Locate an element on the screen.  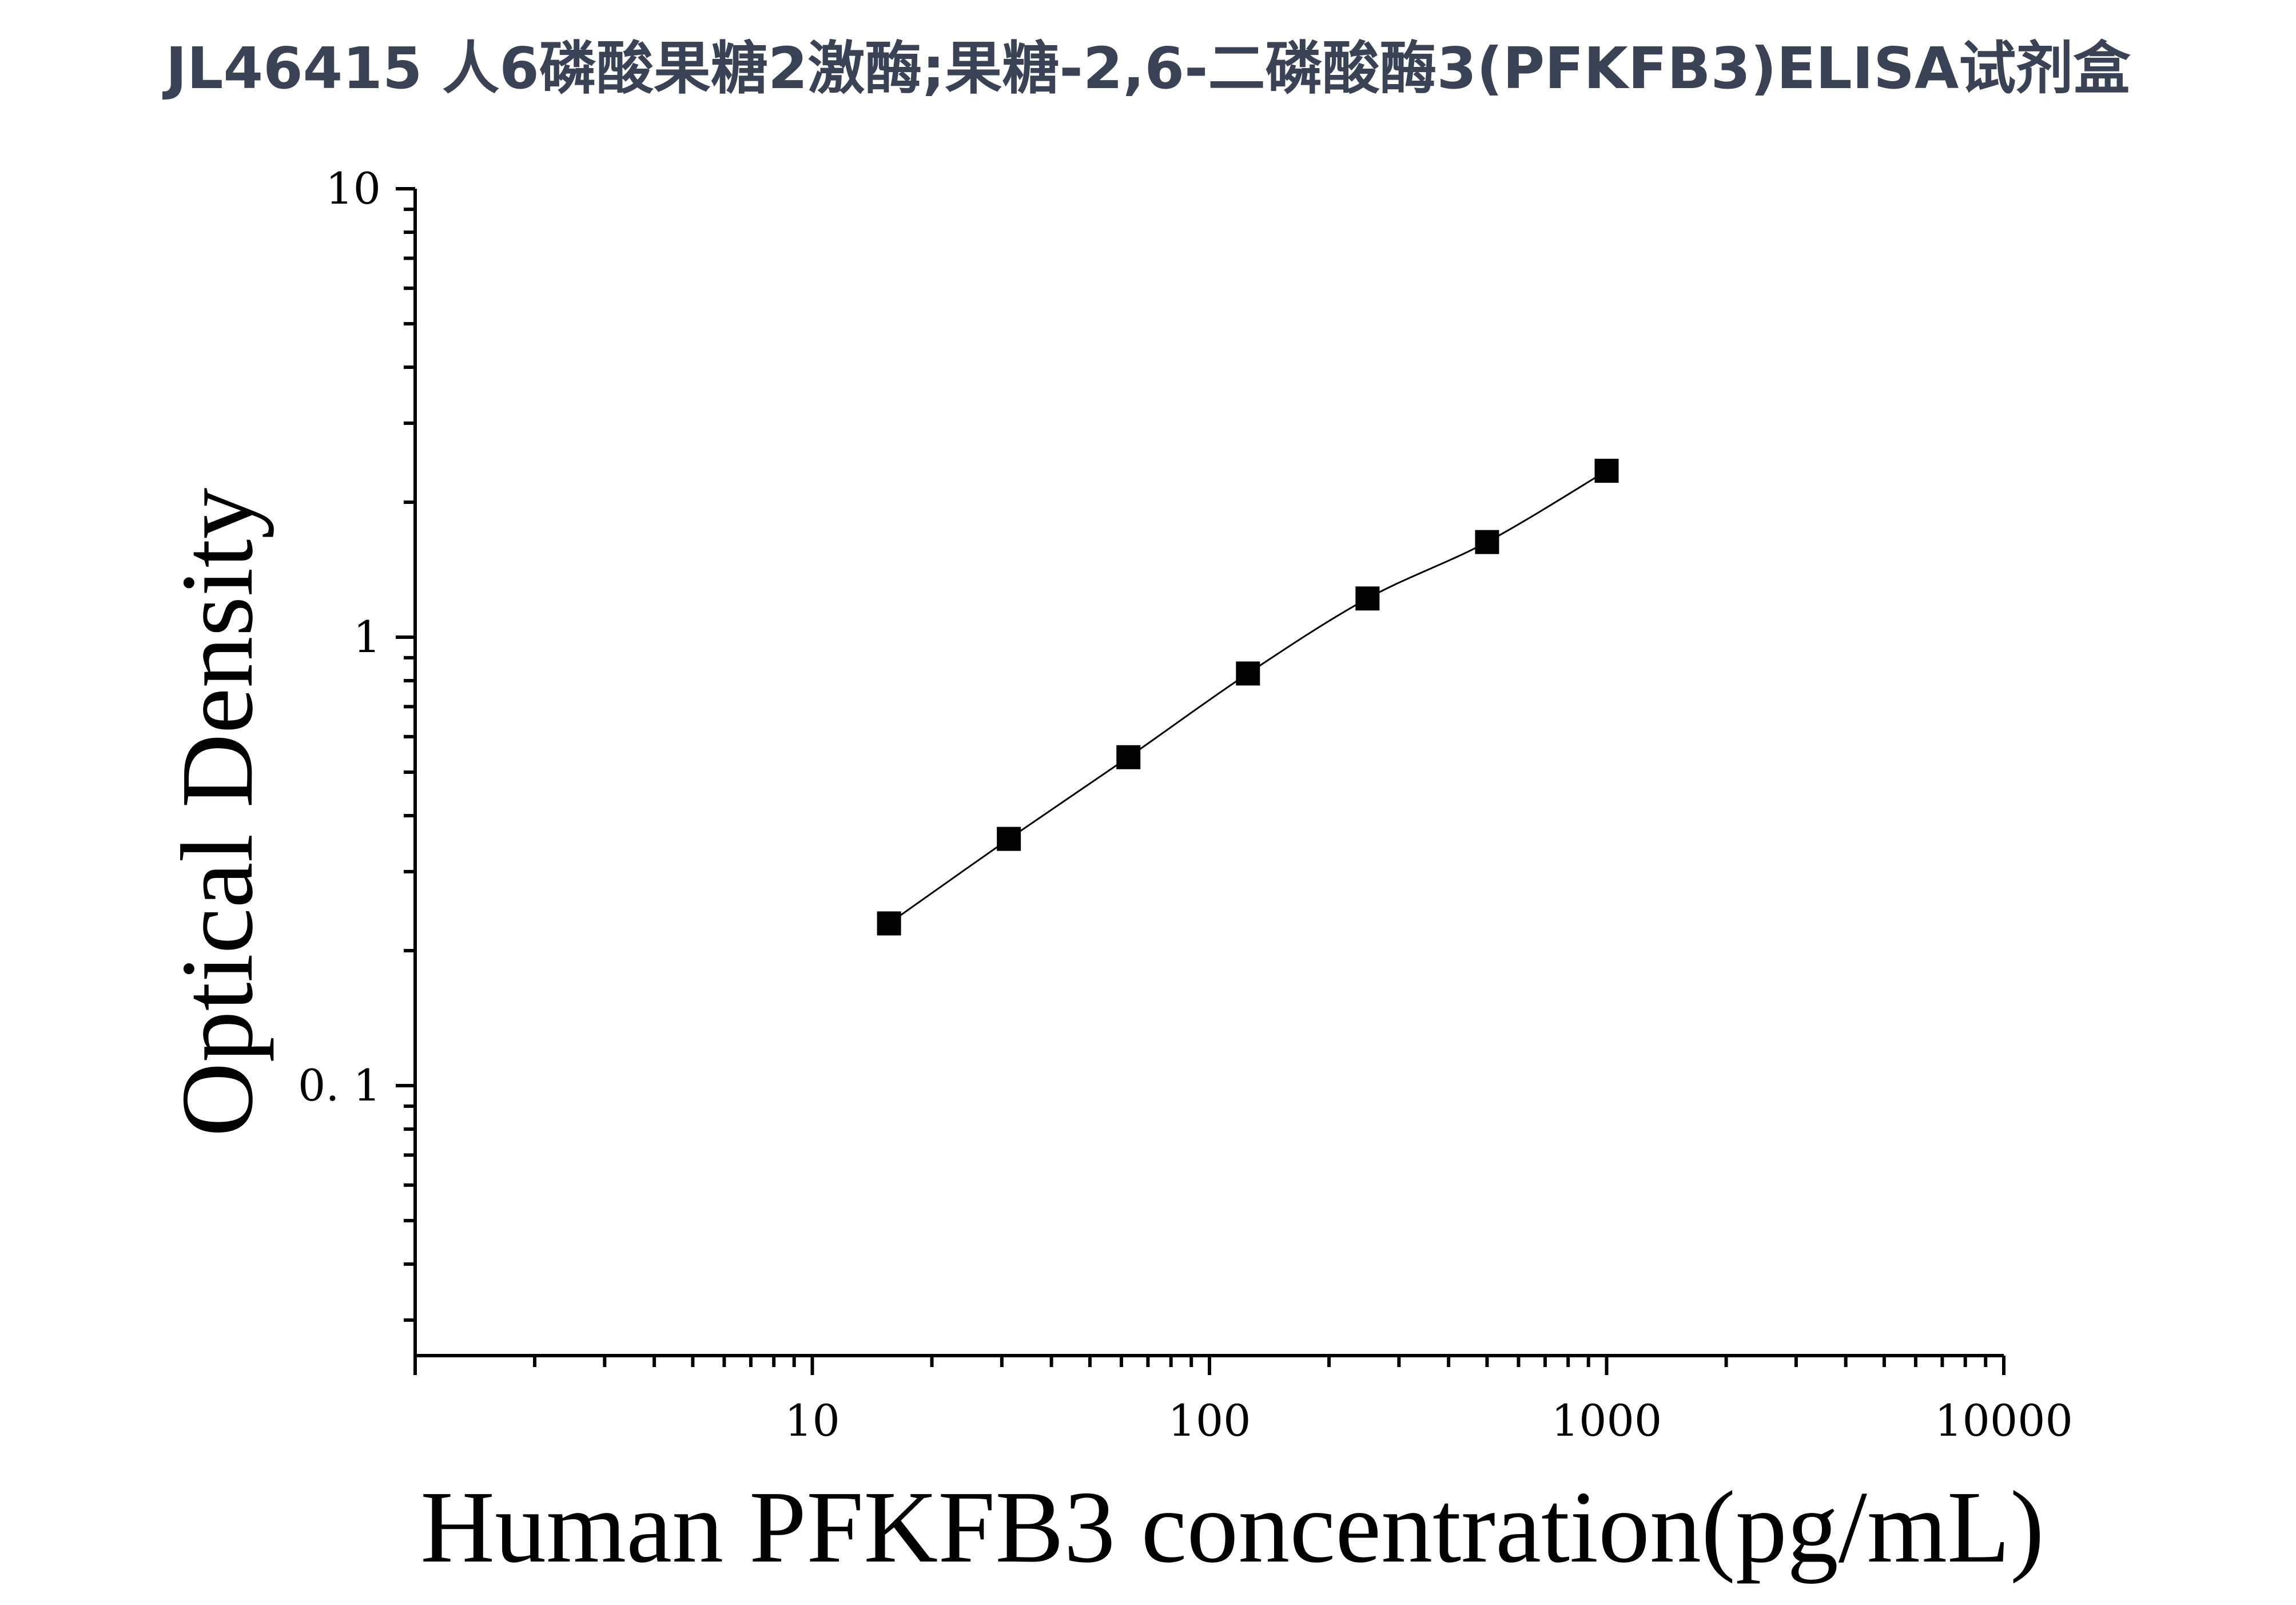
x-axis-label: Human PFKFB3 concentration(pg/mL) is located at coordinates (1232, 1527).